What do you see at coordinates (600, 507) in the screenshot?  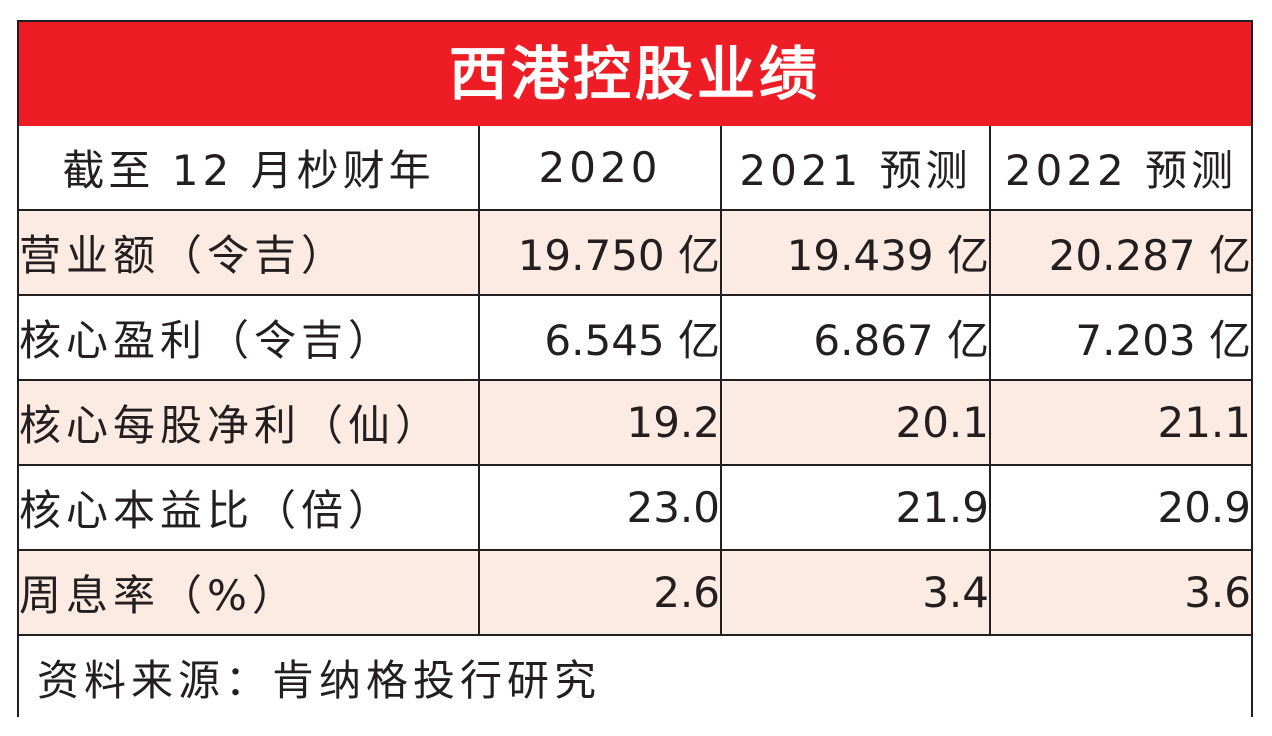 I see `cell-value: 23.0` at bounding box center [600, 507].